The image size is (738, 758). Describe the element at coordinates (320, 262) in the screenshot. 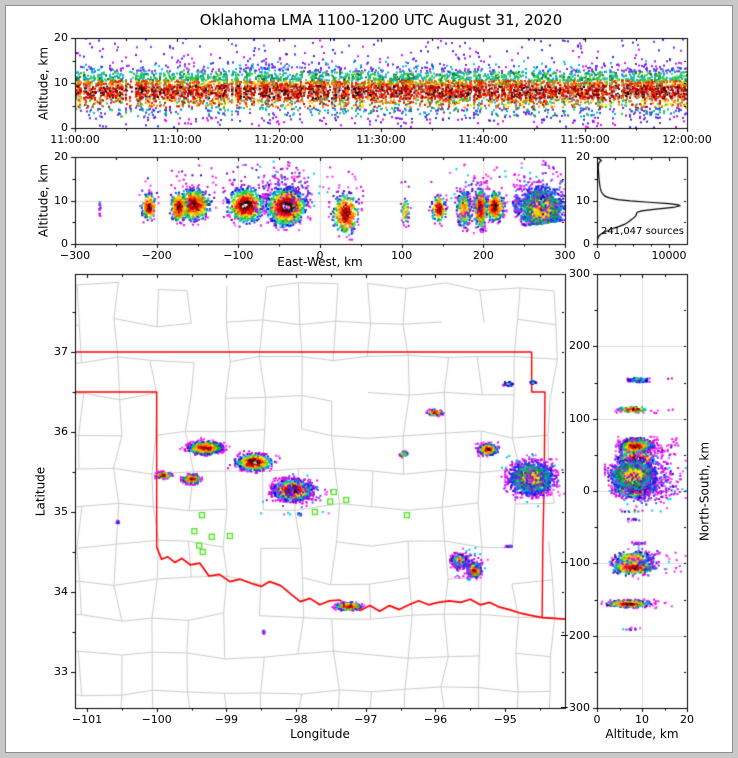

I see `ew-height-x-axis-label: East-West, km` at that location.